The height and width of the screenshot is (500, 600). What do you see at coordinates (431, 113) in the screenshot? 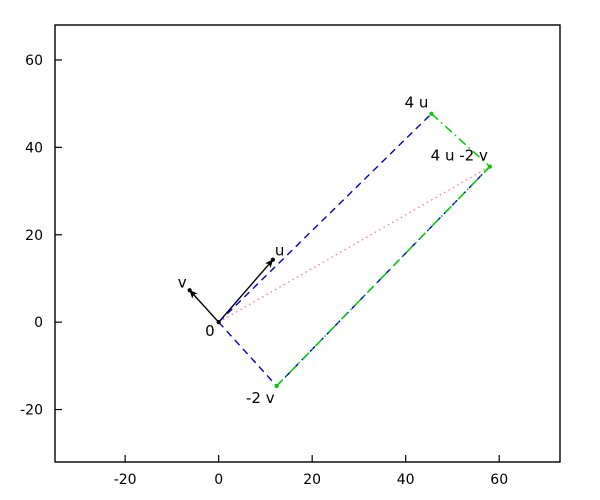
I see `marker-4u-vertex` at bounding box center [431, 113].